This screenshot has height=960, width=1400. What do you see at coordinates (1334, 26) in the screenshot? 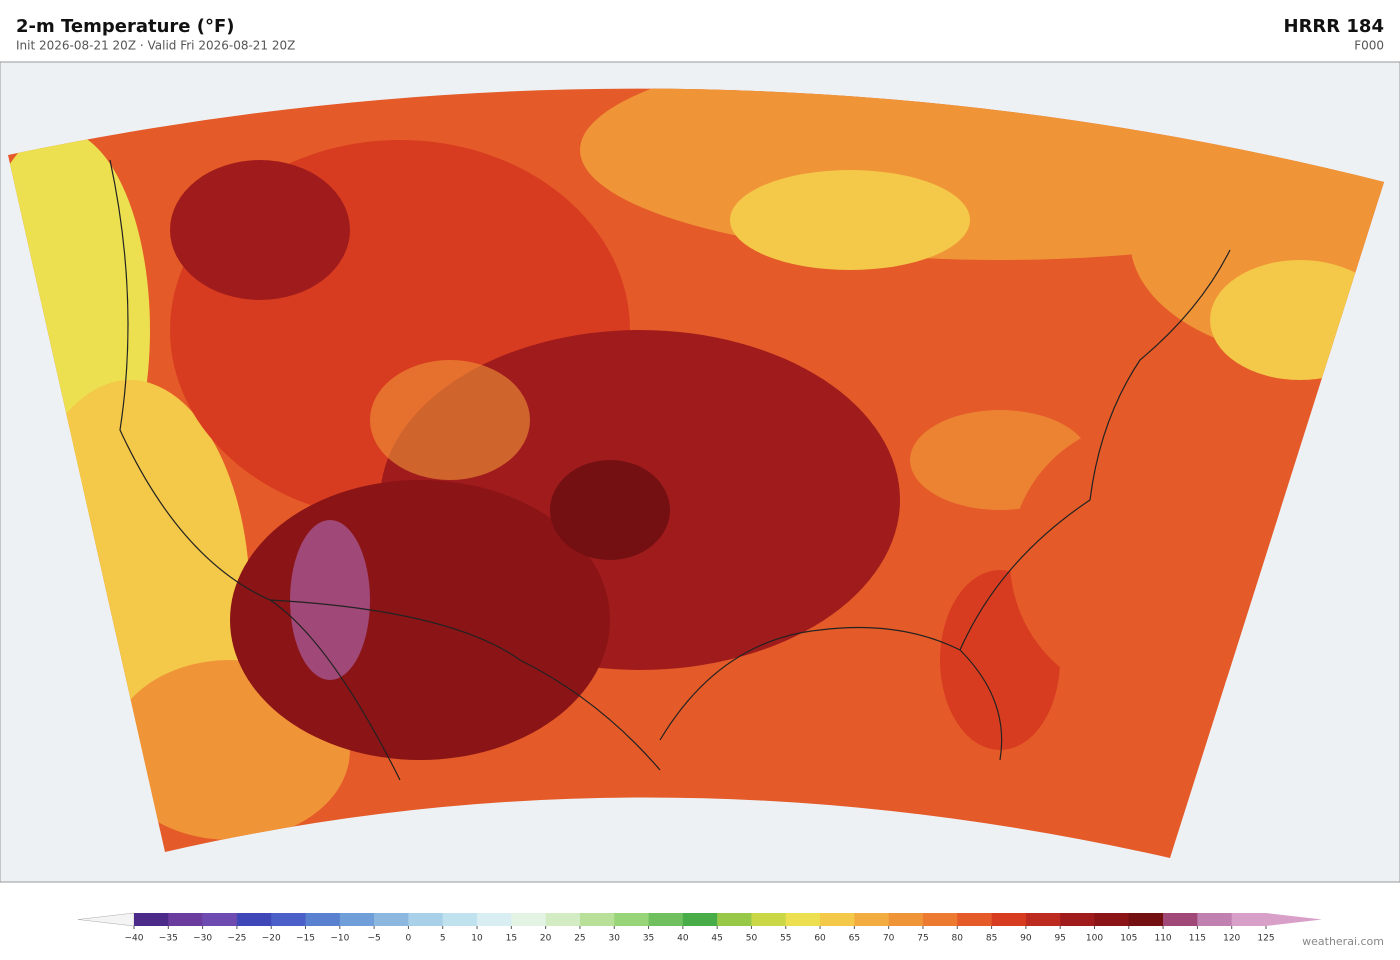
I see `model-name: HRRR 184` at bounding box center [1334, 26].